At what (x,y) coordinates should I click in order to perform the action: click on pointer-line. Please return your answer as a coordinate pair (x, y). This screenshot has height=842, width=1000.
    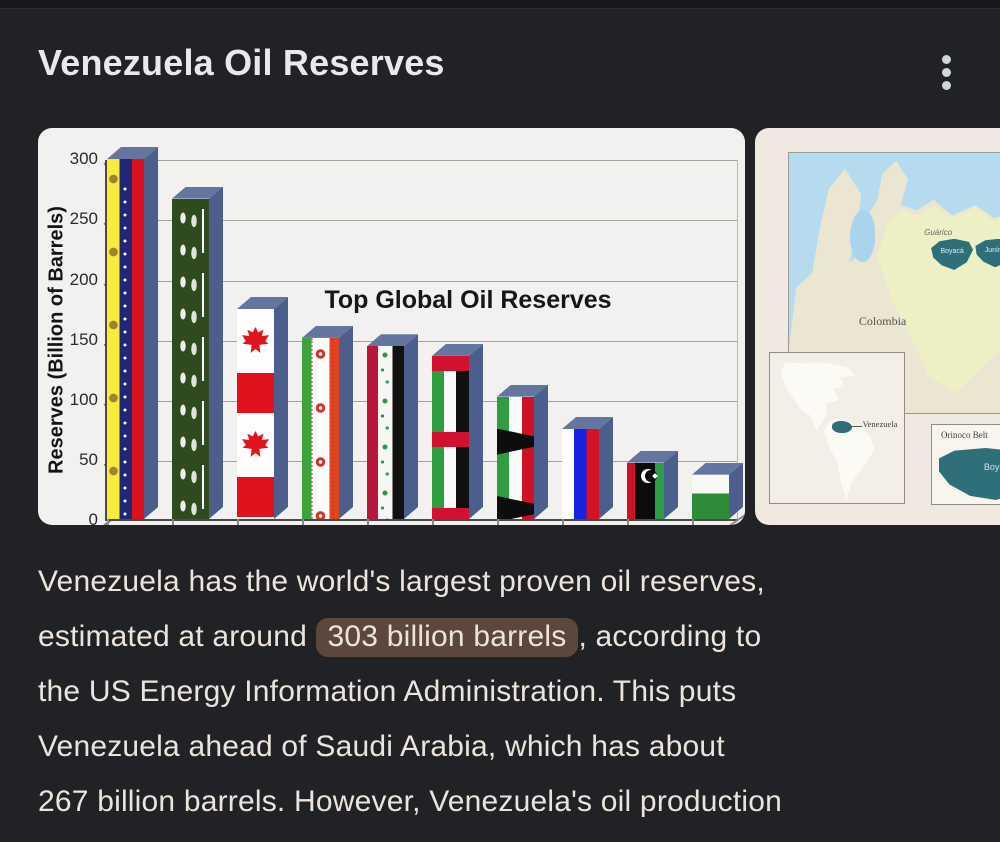
    Looking at the image, I should click on (856, 426).